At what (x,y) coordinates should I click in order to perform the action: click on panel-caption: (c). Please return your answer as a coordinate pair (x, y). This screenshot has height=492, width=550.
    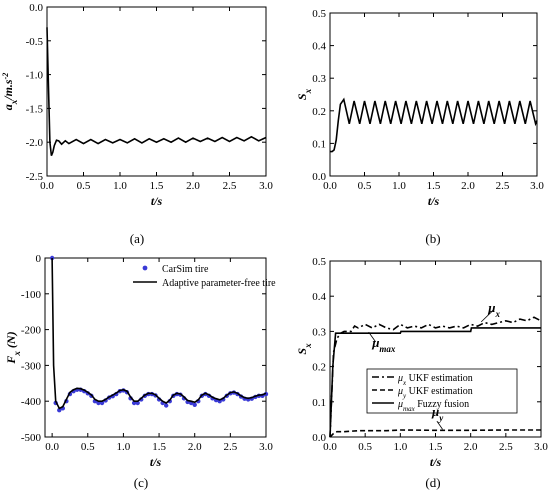
    Looking at the image, I should click on (141, 482).